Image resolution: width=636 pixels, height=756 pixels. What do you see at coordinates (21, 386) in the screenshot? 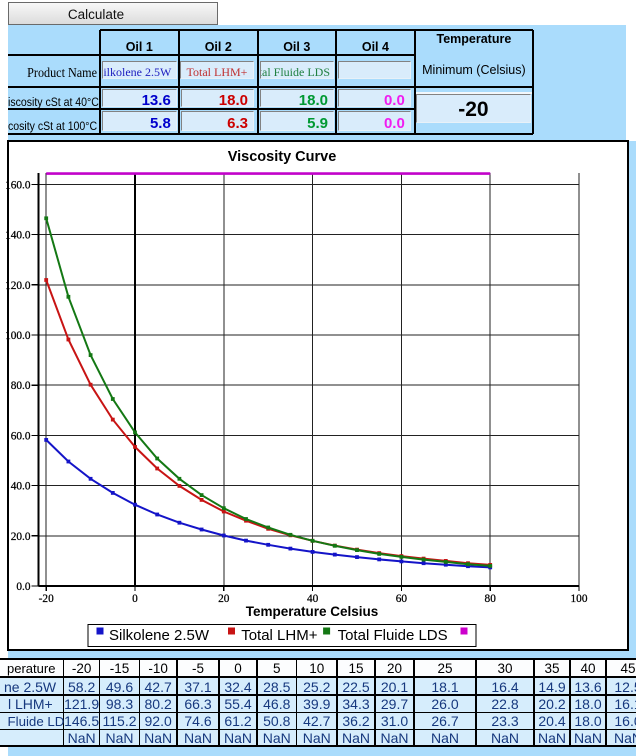
I see `svg-text: 80.0` at bounding box center [21, 386].